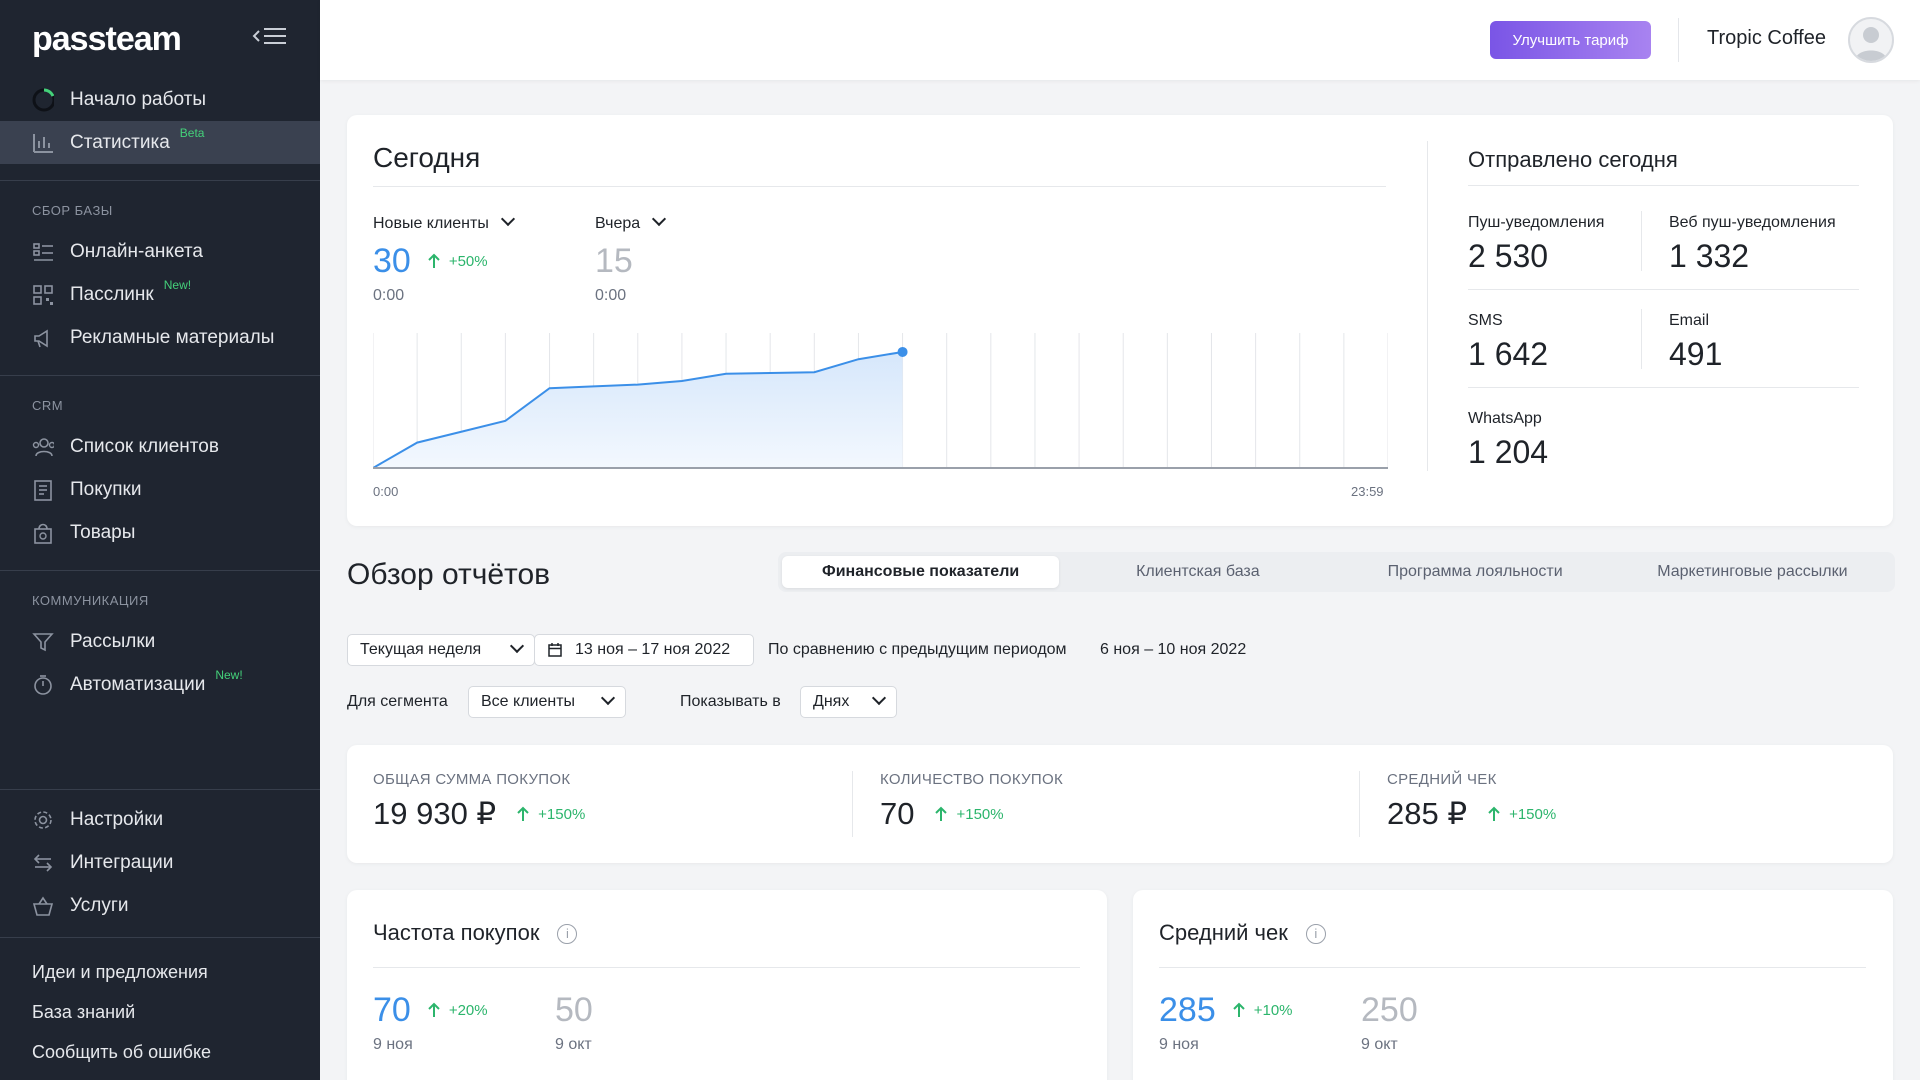 The height and width of the screenshot is (1080, 1920). I want to click on kpi-value: 19 930 ₽, so click(435, 813).